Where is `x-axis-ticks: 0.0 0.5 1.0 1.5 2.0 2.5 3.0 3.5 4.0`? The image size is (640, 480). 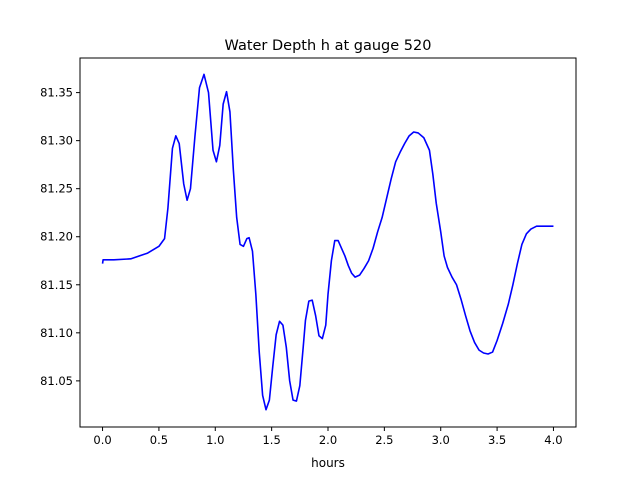
x-axis-ticks: 0.0 0.5 1.0 1.5 2.0 2.5 3.0 3.5 4.0 is located at coordinates (328, 437).